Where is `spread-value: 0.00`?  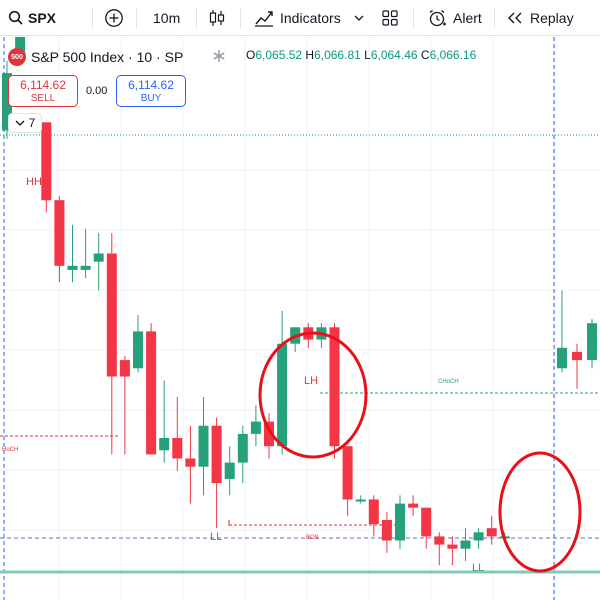 spread-value: 0.00 is located at coordinates (97, 91).